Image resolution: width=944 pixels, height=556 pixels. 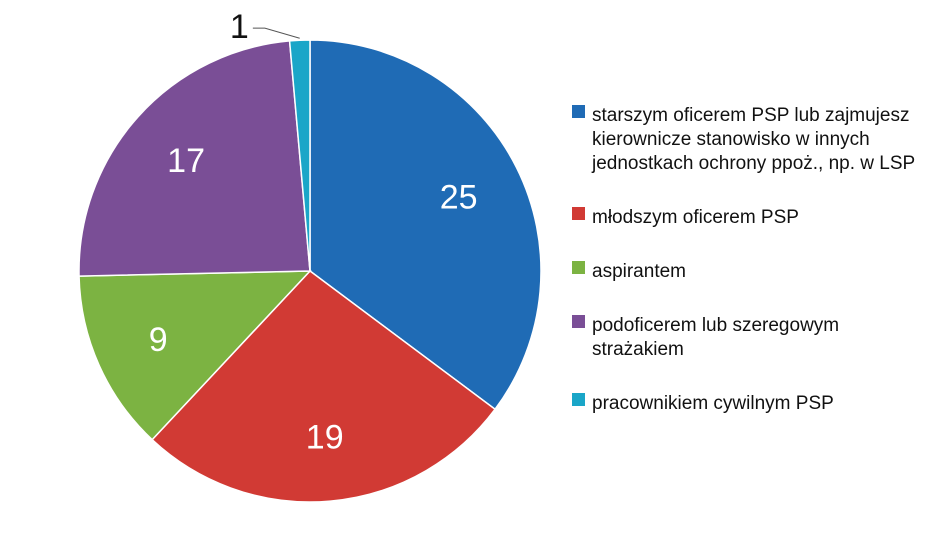 What do you see at coordinates (158, 340) in the screenshot?
I see `data-label-aspirantem: 9` at bounding box center [158, 340].